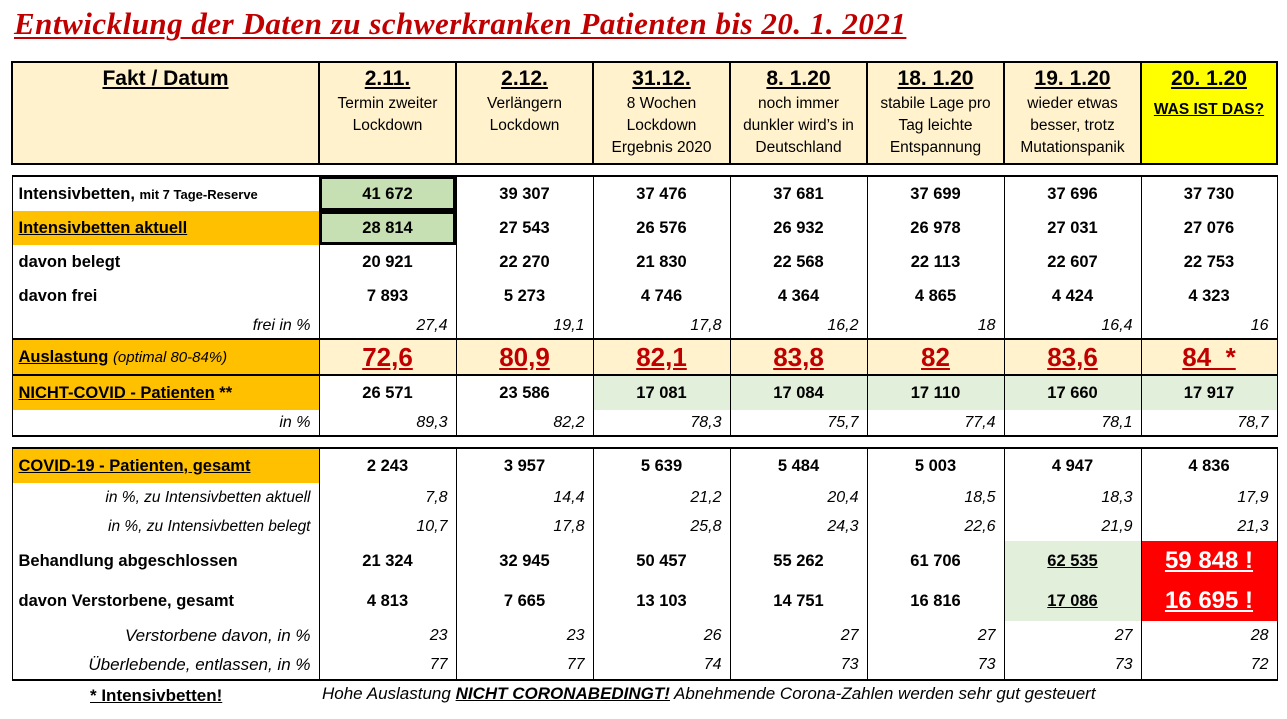  What do you see at coordinates (165, 296) in the screenshot?
I see `row-label: davon frei` at bounding box center [165, 296].